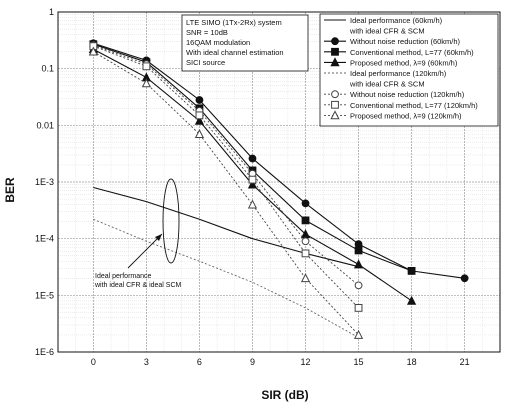  I want to click on legend-frame, so click(409, 70).